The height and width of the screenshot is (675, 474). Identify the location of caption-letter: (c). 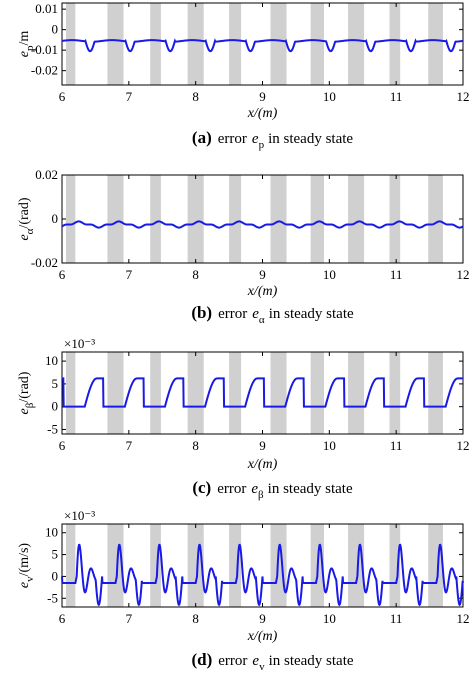
(201, 487).